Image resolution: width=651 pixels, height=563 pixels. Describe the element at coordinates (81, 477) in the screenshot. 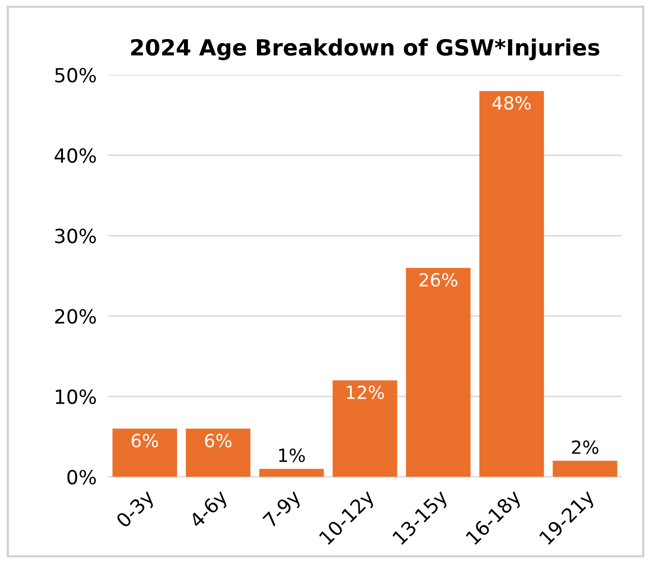

I see `y-tick-label: 0%` at that location.